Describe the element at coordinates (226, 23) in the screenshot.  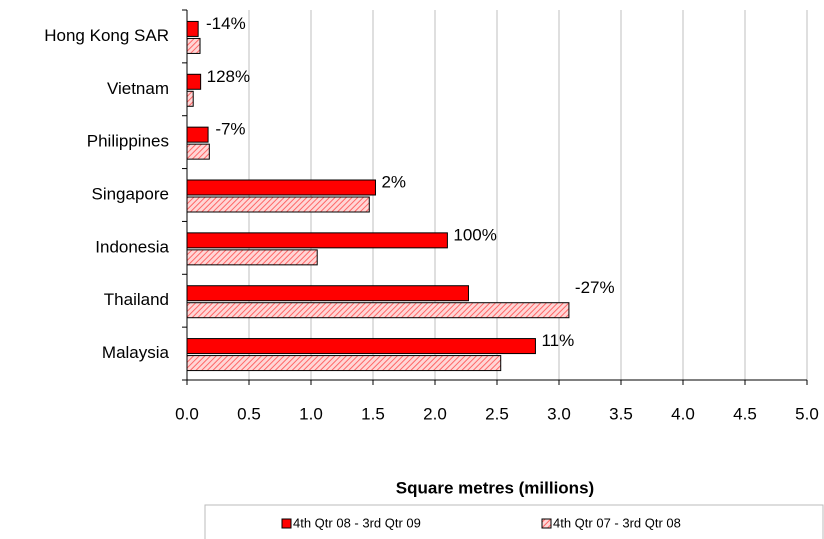
I see `change-label: -14%` at that location.